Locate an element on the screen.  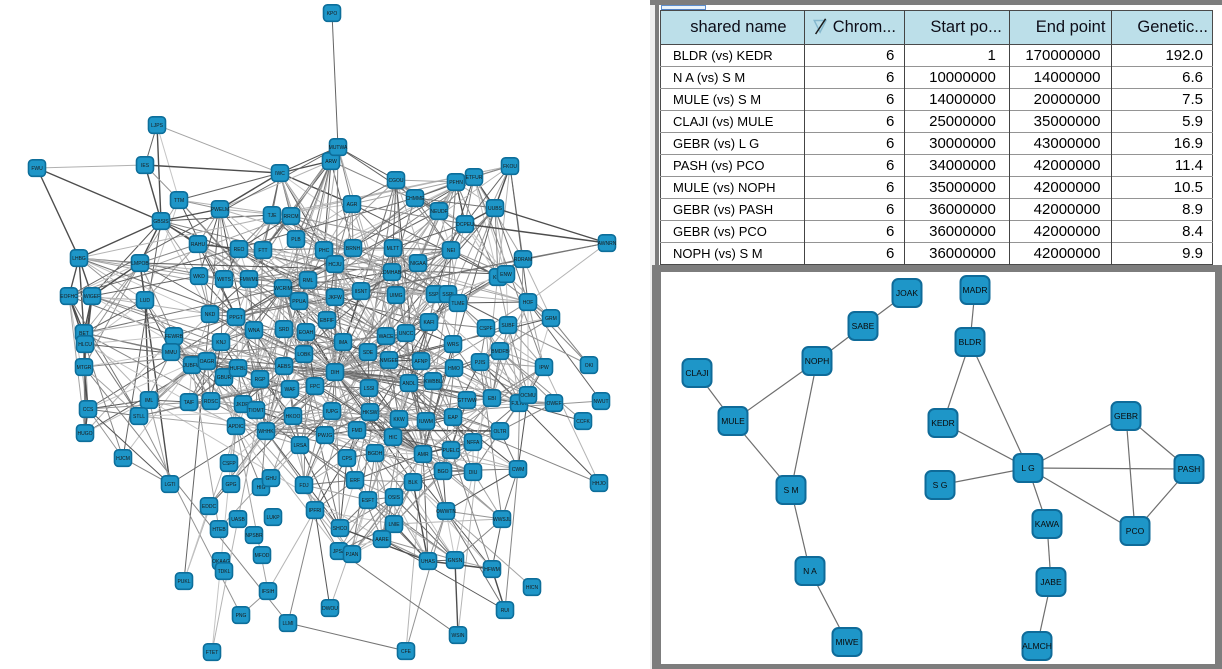
svg-text: EDDC is located at coordinates (209, 507).